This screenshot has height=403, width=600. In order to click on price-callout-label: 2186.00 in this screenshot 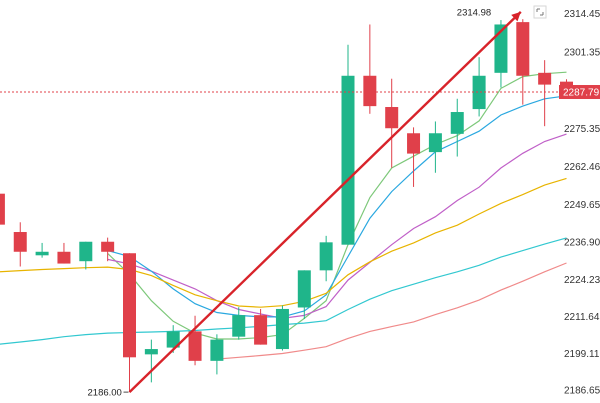, I will do `click(105, 393)`.